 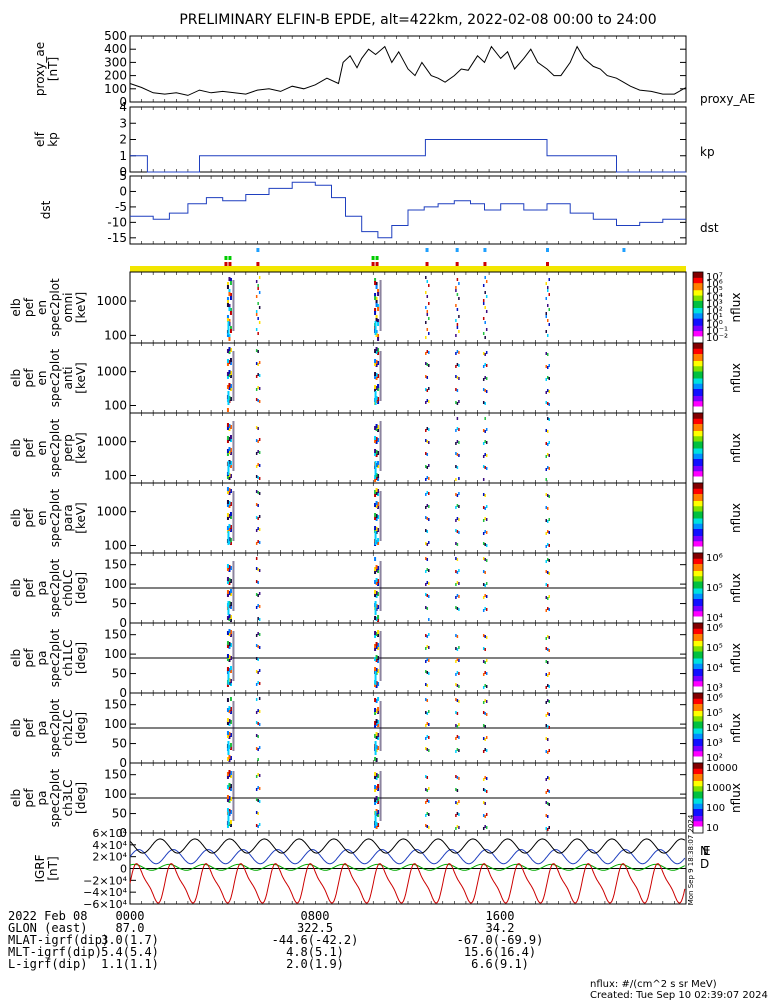 I want to click on y-axis-label: spec2plot, so click(x=55, y=657).